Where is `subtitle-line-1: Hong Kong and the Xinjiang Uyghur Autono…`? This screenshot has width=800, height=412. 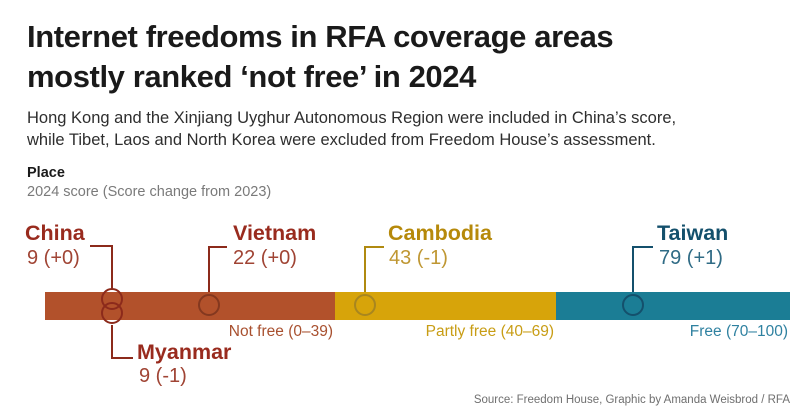
subtitle-line-1: Hong Kong and the Xinjiang Uyghur Autono… is located at coordinates (352, 118).